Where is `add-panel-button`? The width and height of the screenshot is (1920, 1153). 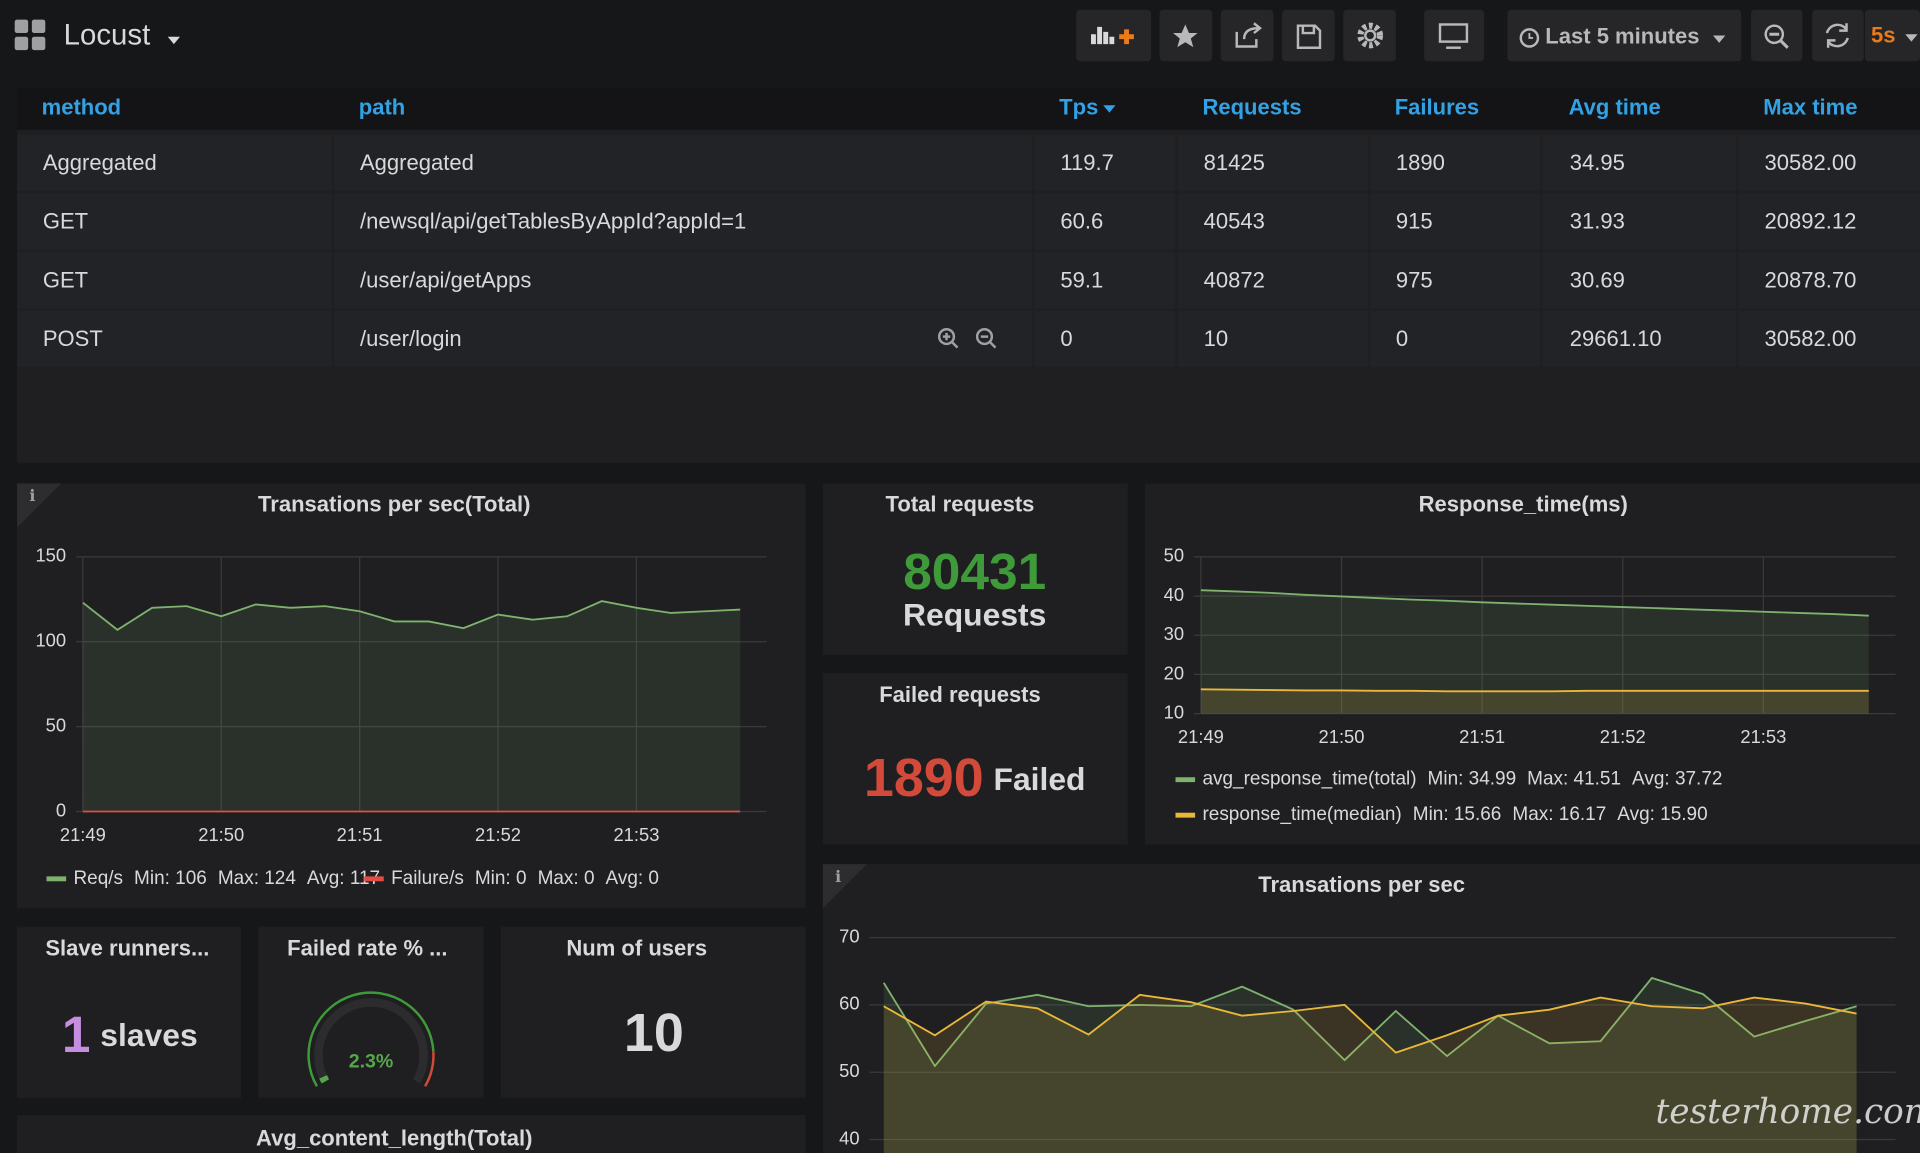 add-panel-button is located at coordinates (1114, 35).